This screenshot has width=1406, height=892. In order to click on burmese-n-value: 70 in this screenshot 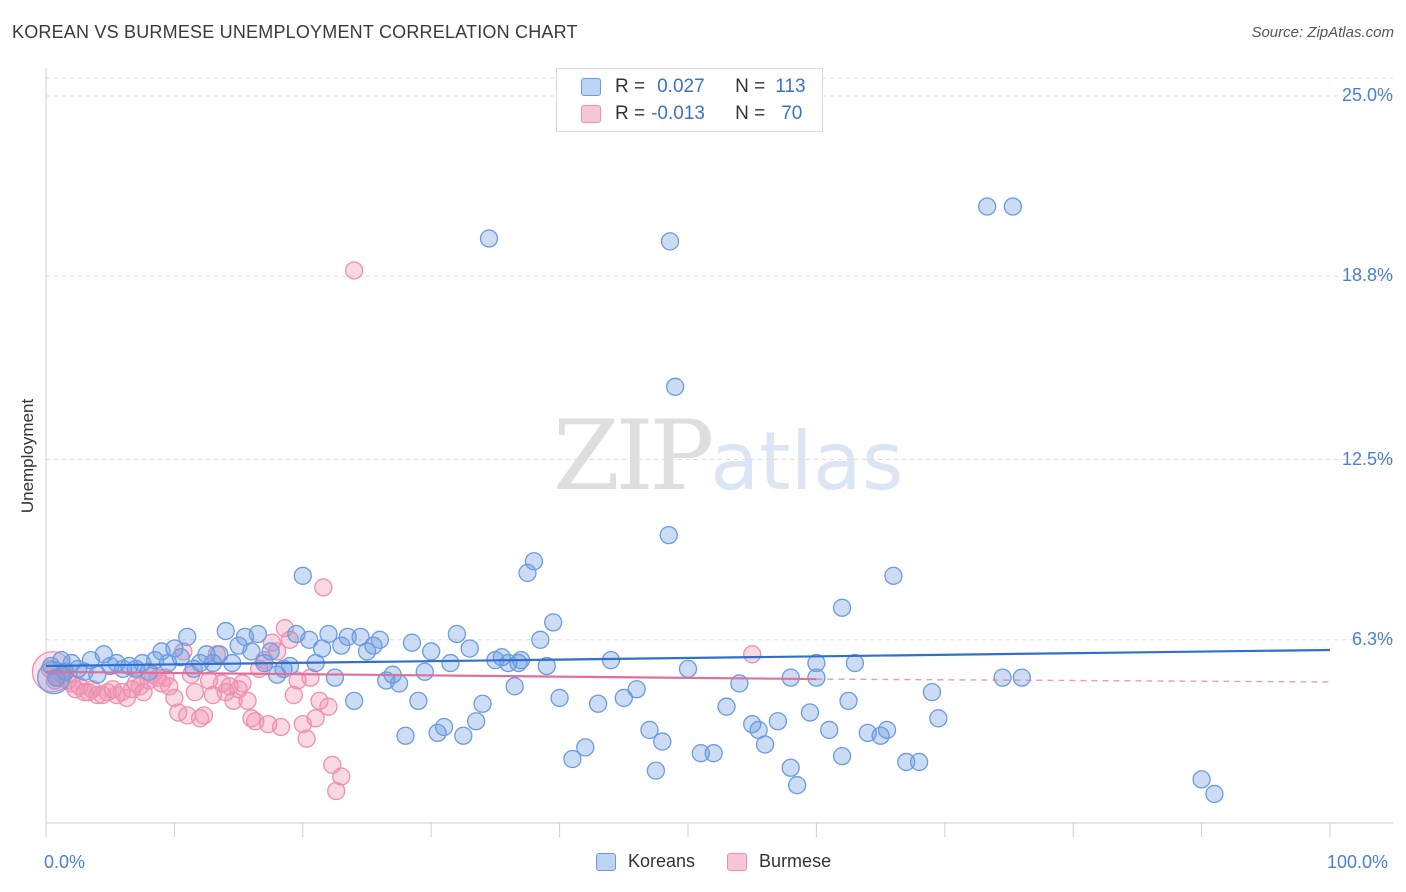, I will do `click(792, 113)`.